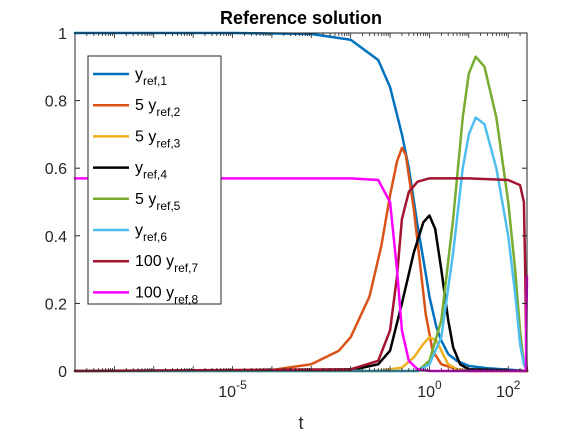  Describe the element at coordinates (301, 18) in the screenshot. I see `chart-title: Reference solution` at that location.